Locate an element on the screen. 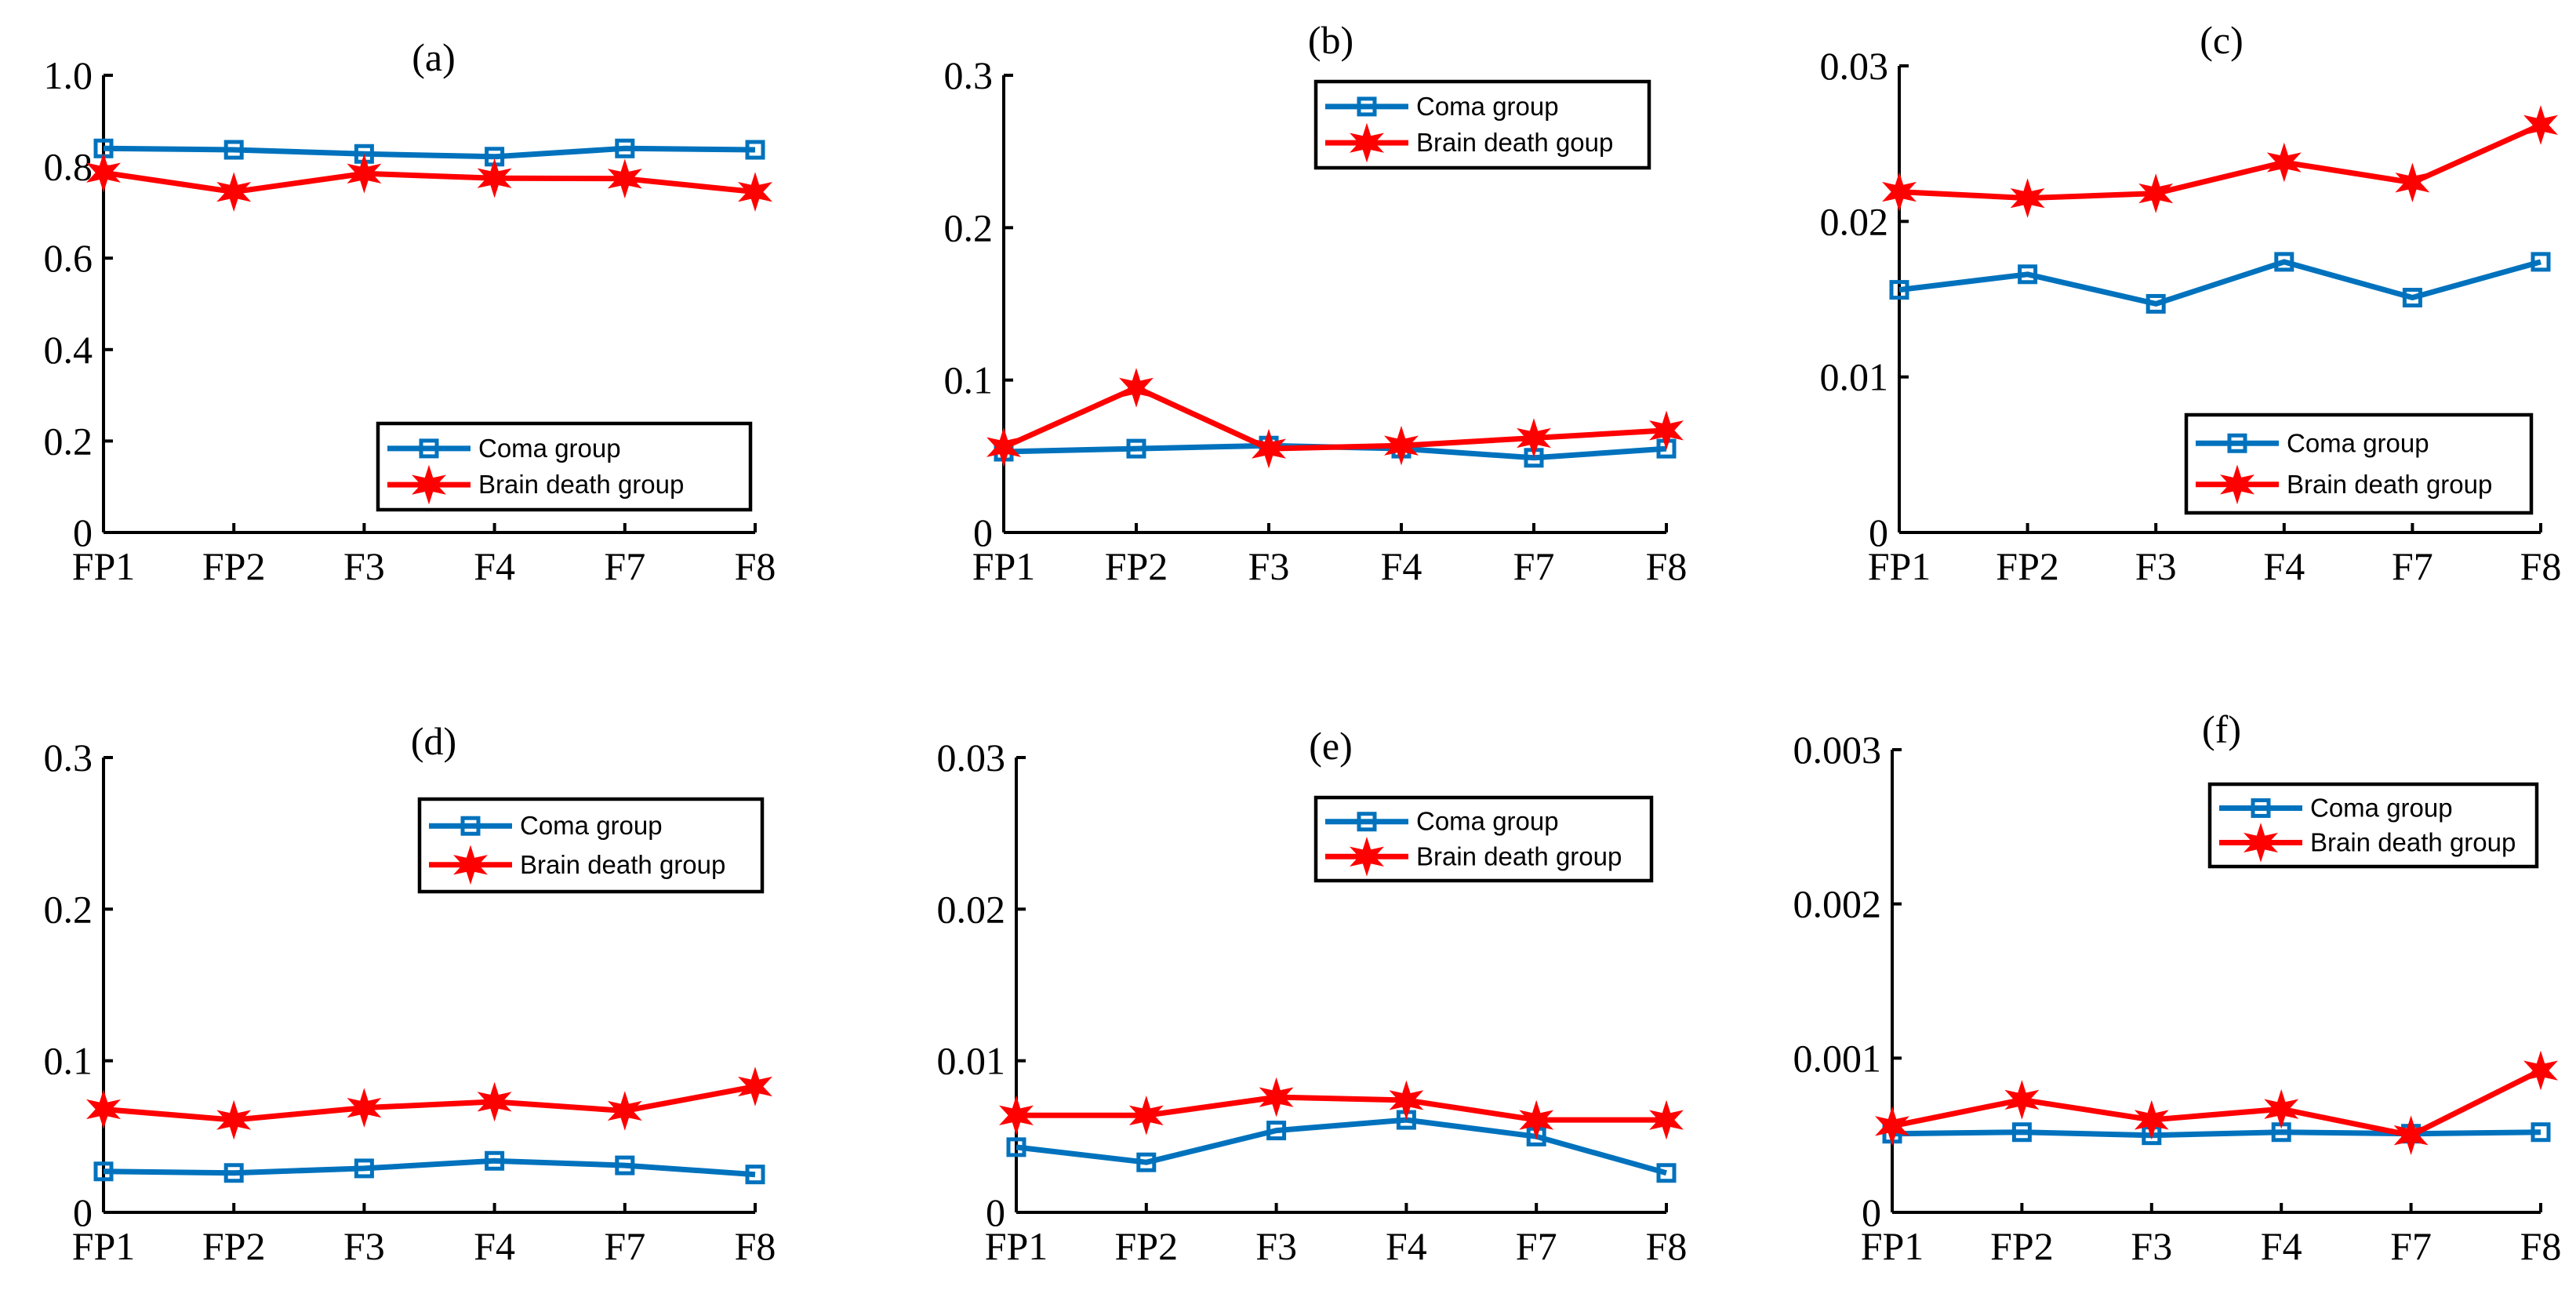  legend: Coma group Brain death goup is located at coordinates (1482, 124).